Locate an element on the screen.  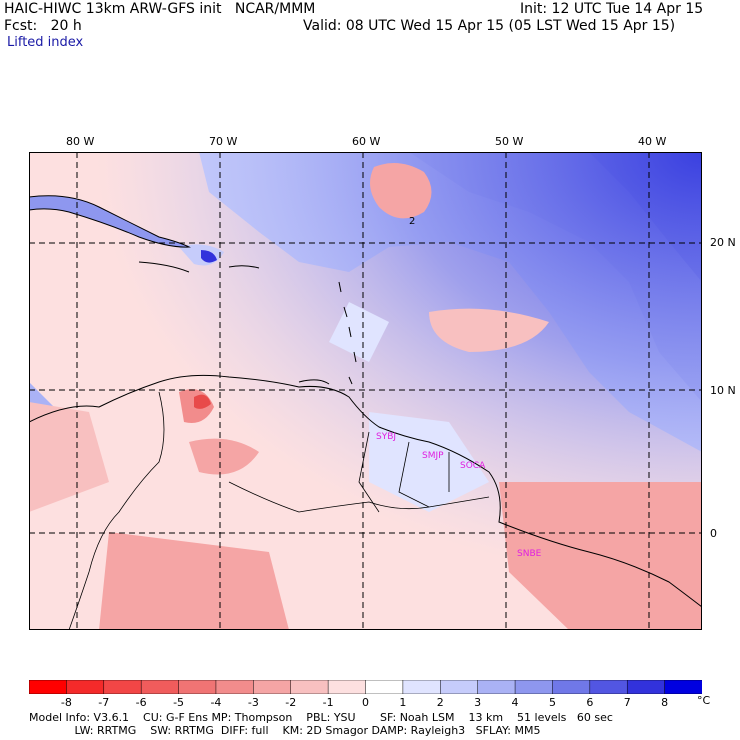
cuba-coastline is located at coordinates (110, 221).